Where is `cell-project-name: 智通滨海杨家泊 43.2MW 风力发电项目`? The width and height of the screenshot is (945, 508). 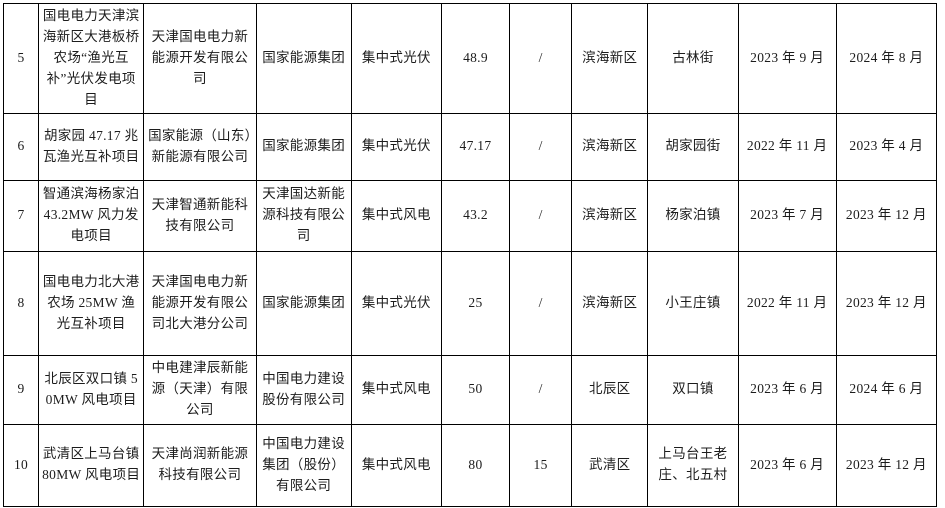 cell-project-name: 智通滨海杨家泊 43.2MW 风力发电项目 is located at coordinates (91, 215).